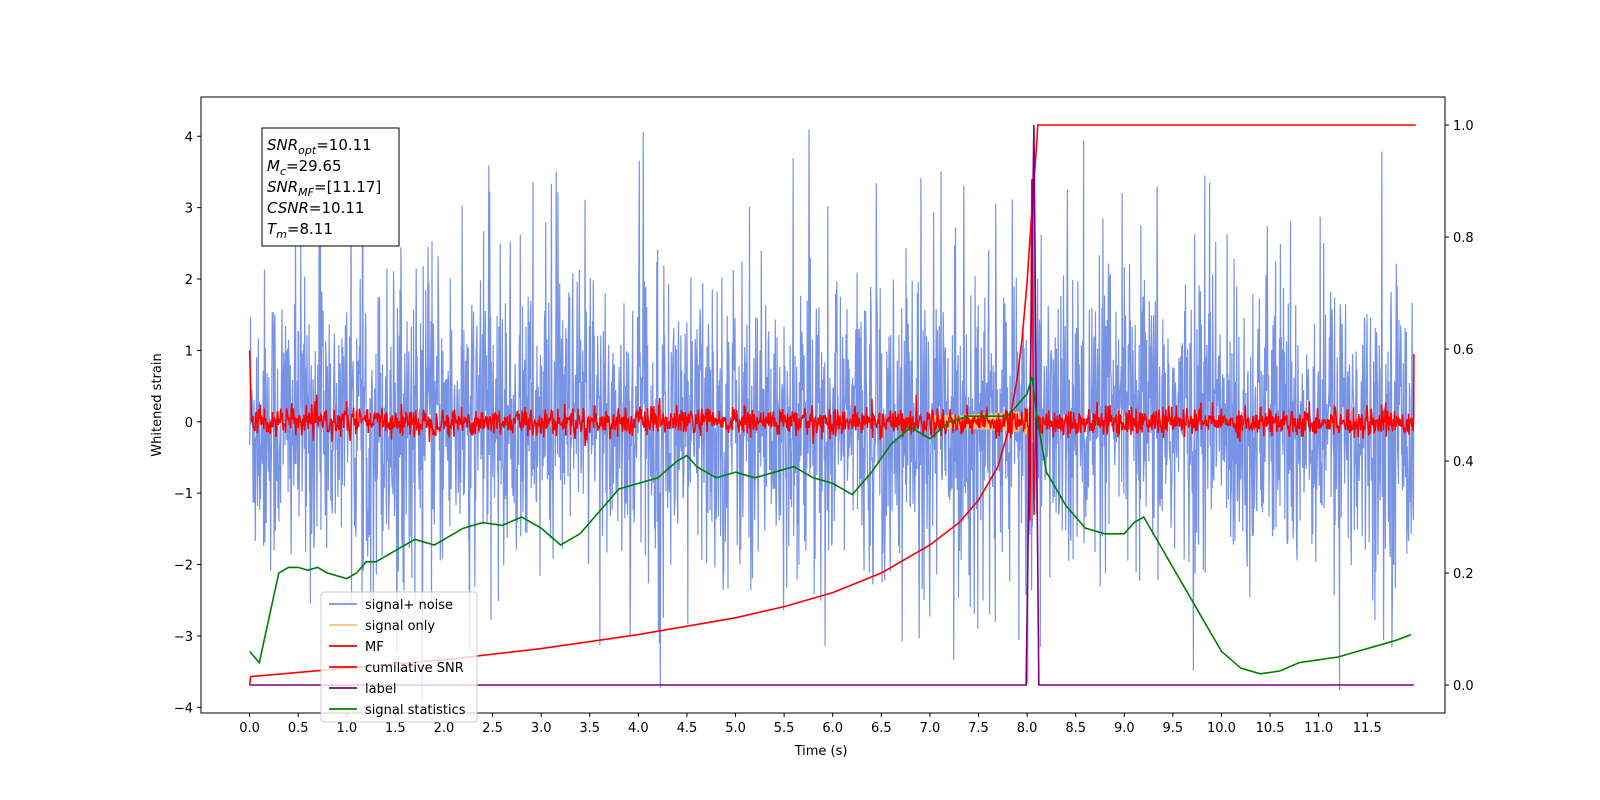 The width and height of the screenshot is (1600, 800). Describe the element at coordinates (298, 728) in the screenshot. I see `x-tick-label: 0.5` at that location.